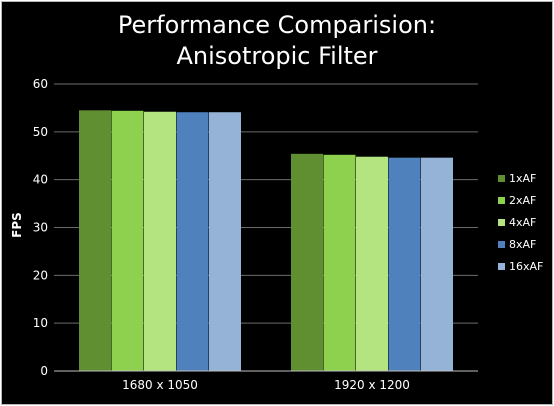 This screenshot has width=554, height=406. I want to click on y-tick-label: 10, so click(40, 323).